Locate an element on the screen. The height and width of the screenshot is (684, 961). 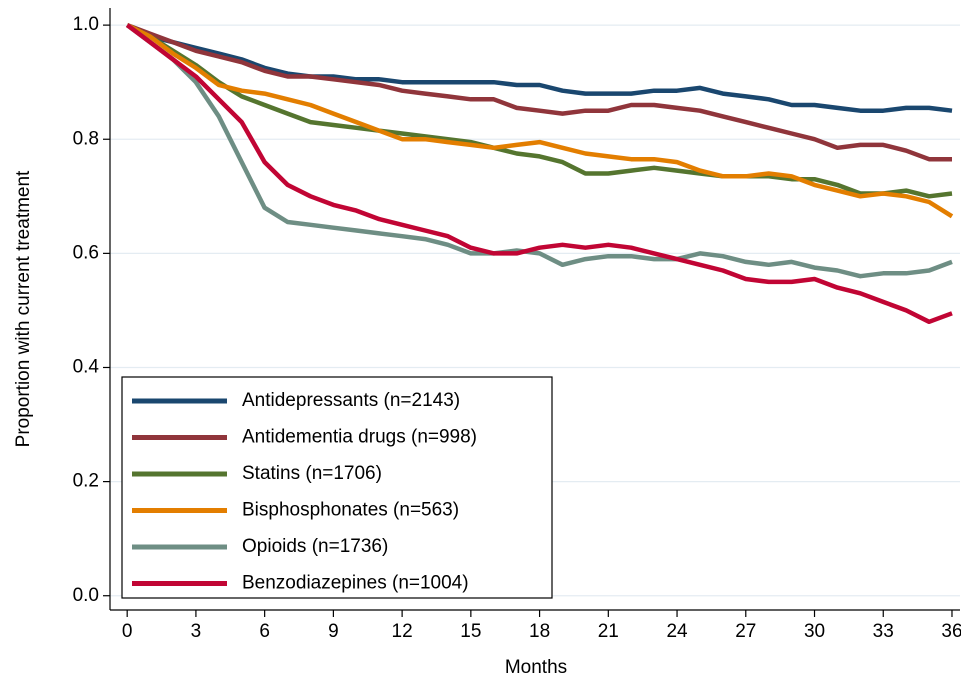
x-tick-label: 9 is located at coordinates (333, 631).